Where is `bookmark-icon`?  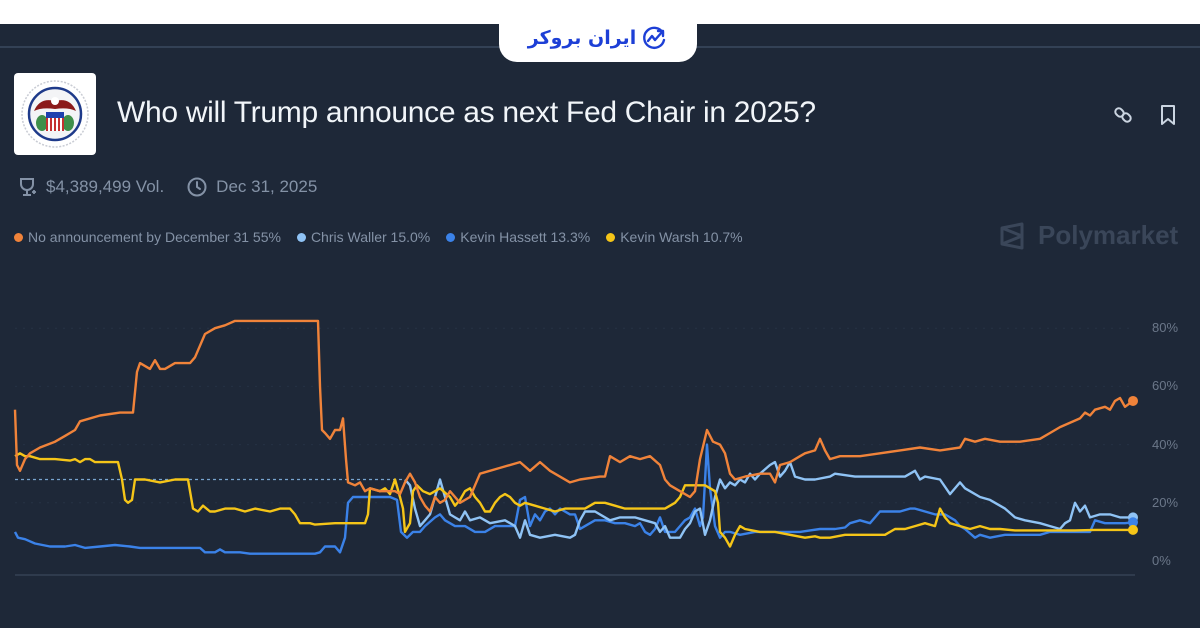 bookmark-icon is located at coordinates (1168, 115).